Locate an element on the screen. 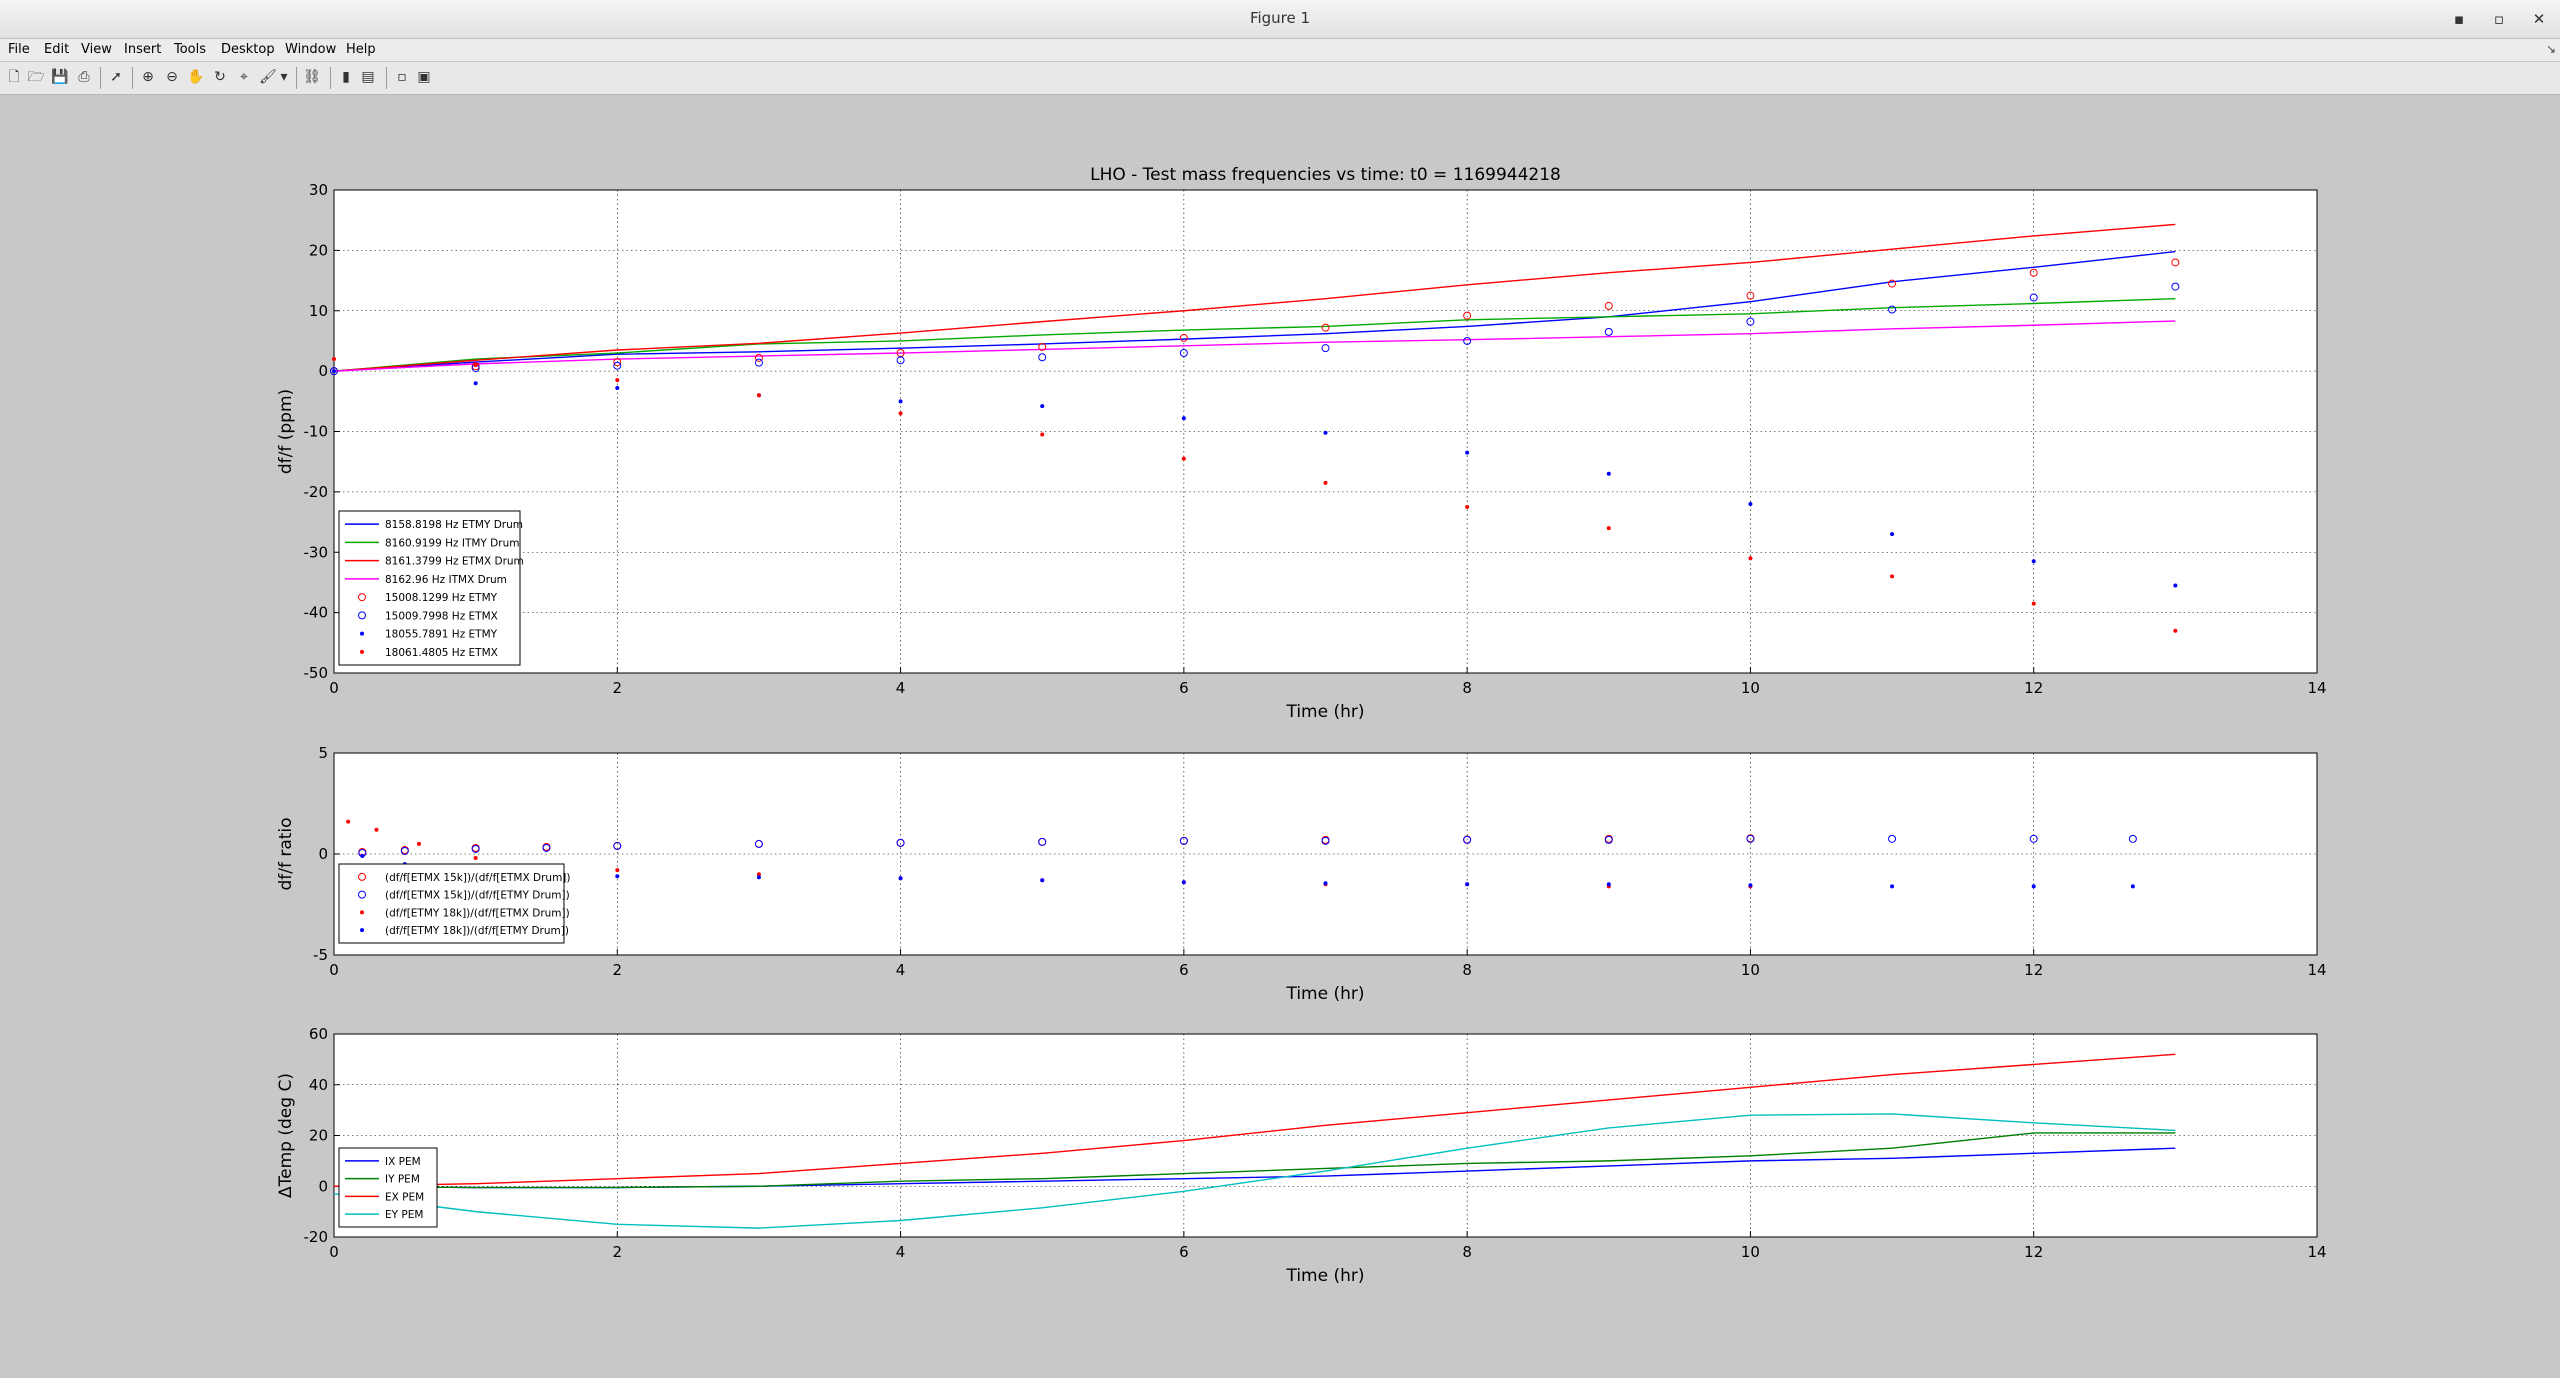 The width and height of the screenshot is (2560, 1378). new-figure-icon: 🗋 is located at coordinates (14, 77).